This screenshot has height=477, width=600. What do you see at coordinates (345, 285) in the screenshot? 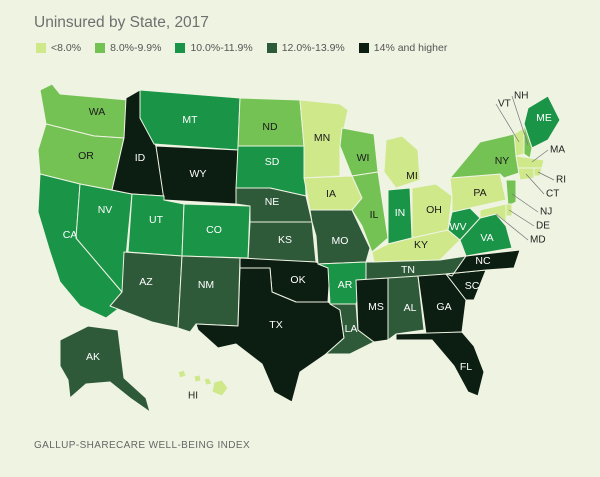
I see `state-label-ar: AR` at bounding box center [345, 285].